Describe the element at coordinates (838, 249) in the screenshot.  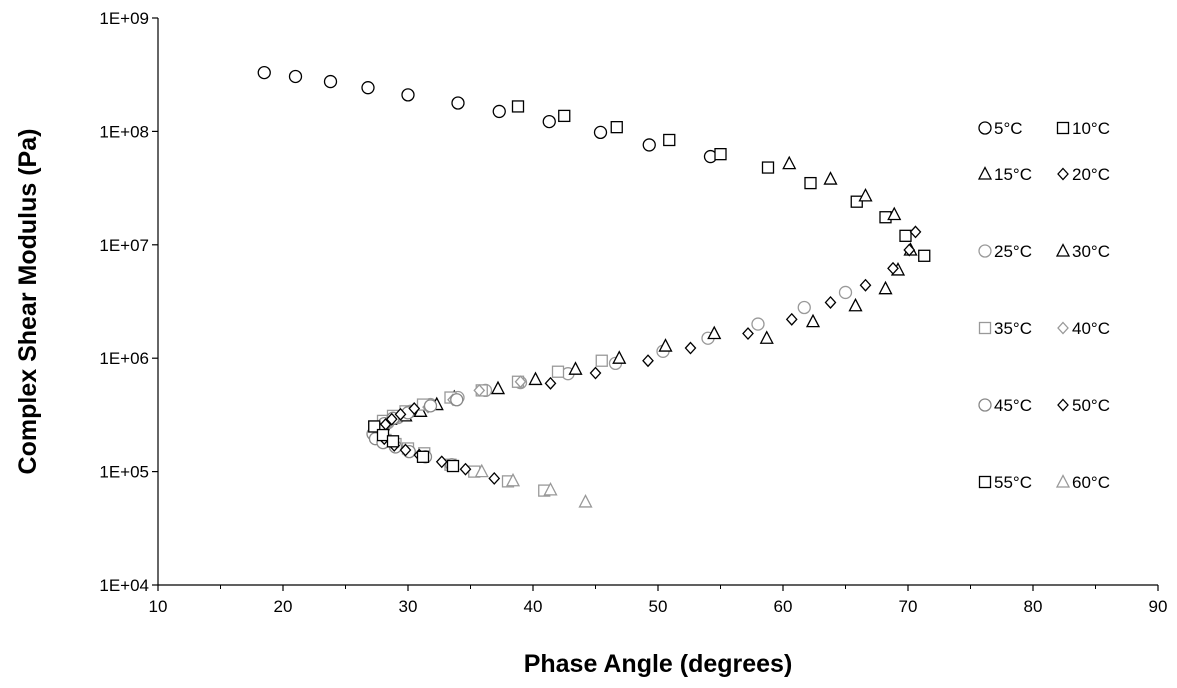
I see `series-15c` at that location.